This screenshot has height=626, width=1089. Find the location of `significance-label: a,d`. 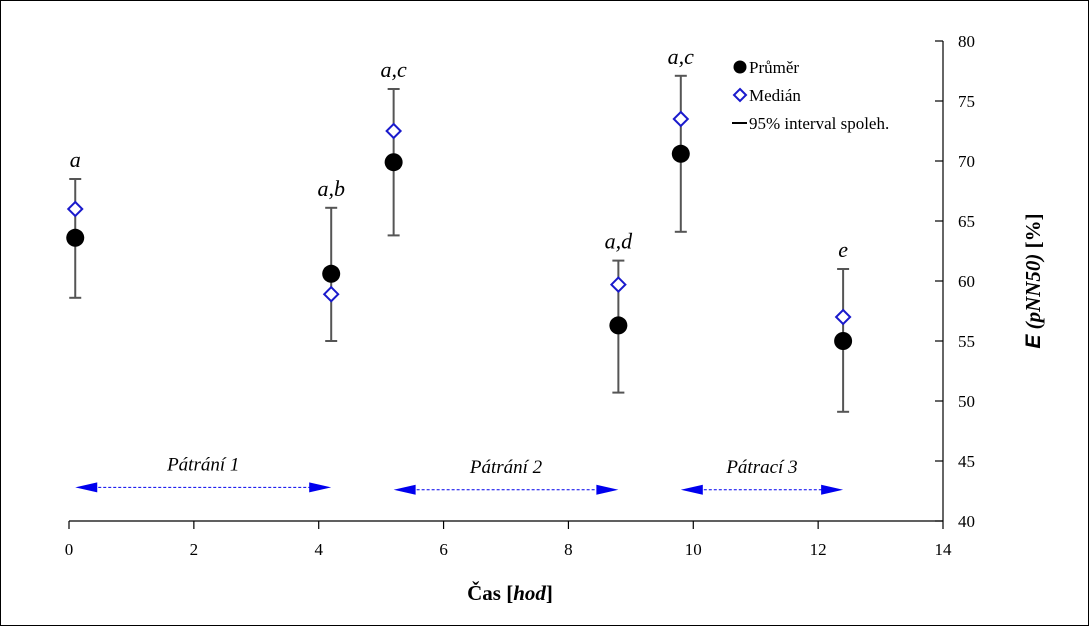

significance-label: a,d is located at coordinates (619, 241).